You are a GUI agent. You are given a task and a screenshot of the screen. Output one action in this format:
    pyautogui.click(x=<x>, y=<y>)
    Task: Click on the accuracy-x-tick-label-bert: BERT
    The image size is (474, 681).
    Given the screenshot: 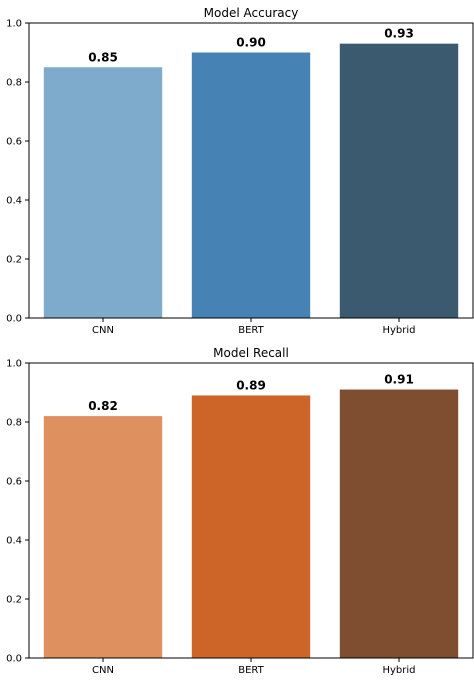 What is the action you would take?
    pyautogui.click(x=251, y=330)
    